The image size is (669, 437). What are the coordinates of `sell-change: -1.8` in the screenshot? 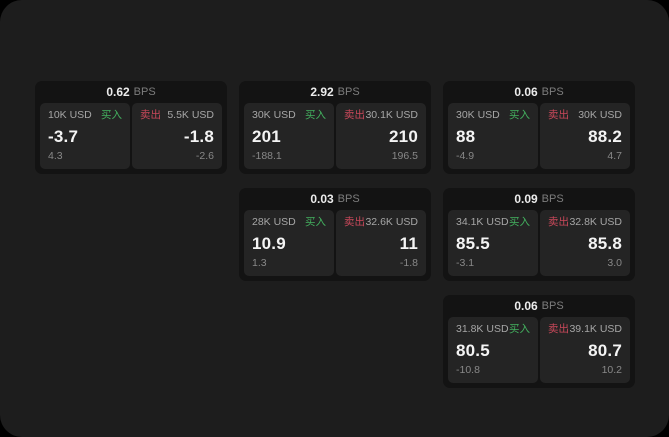 It's located at (408, 263).